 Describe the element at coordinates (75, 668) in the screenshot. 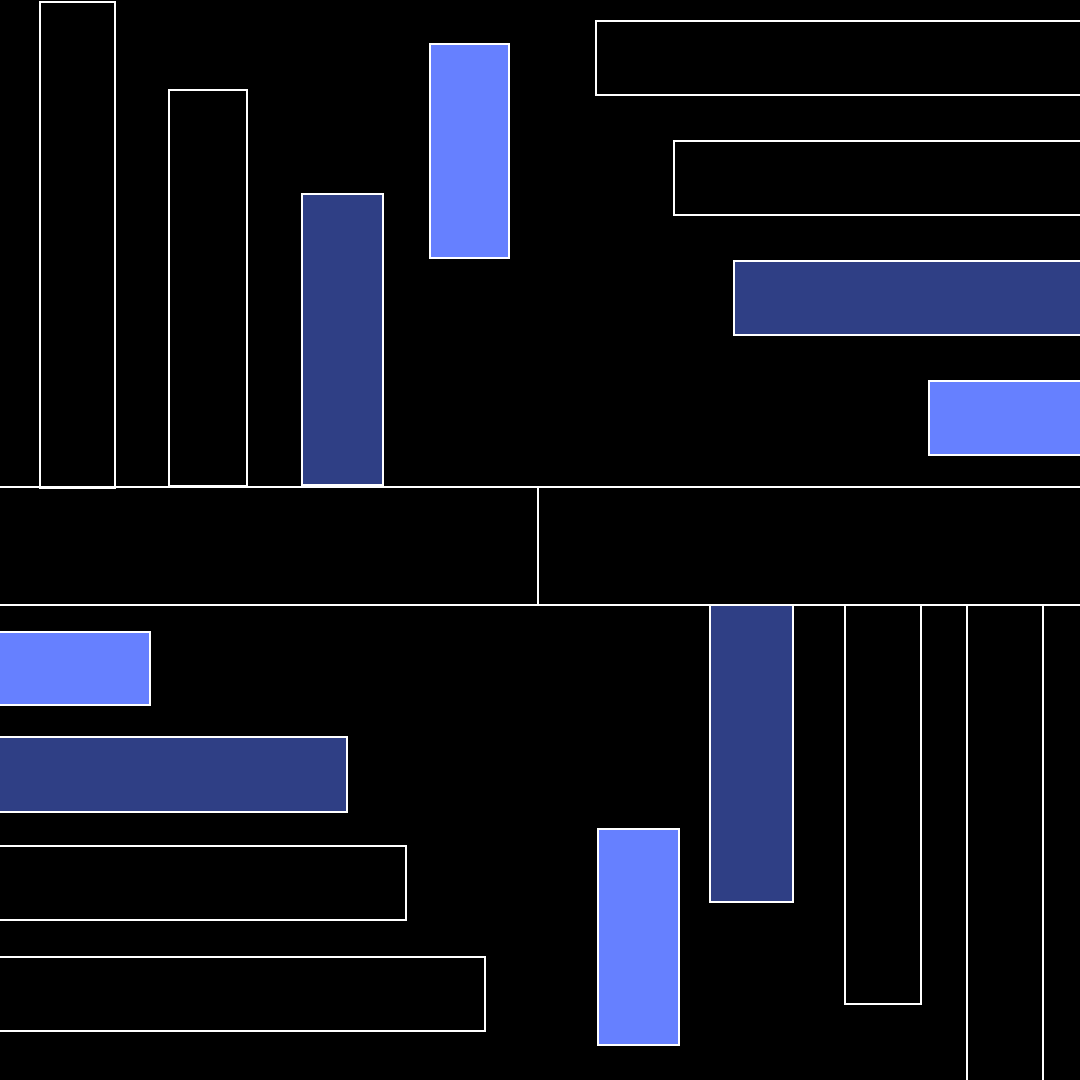

I see `bottom-left-light-bar` at that location.